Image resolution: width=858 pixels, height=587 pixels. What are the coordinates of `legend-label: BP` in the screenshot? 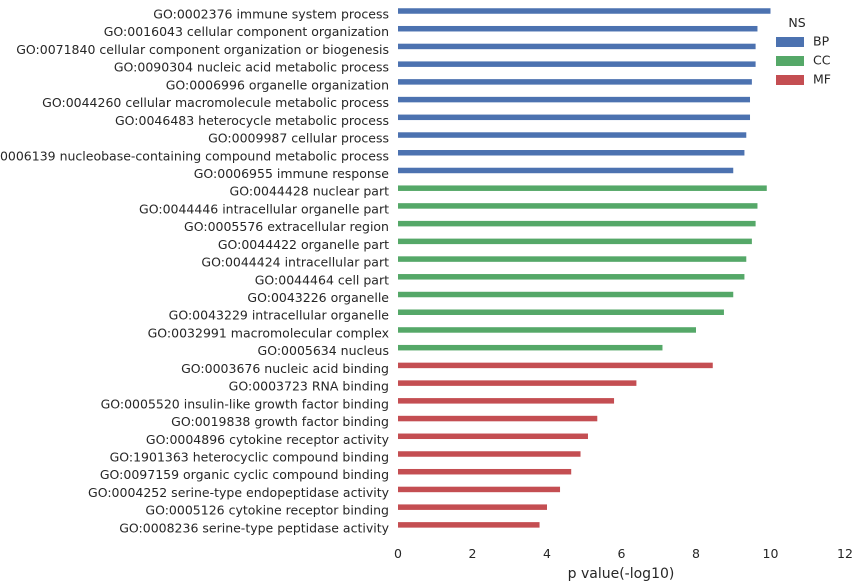 It's located at (821, 41).